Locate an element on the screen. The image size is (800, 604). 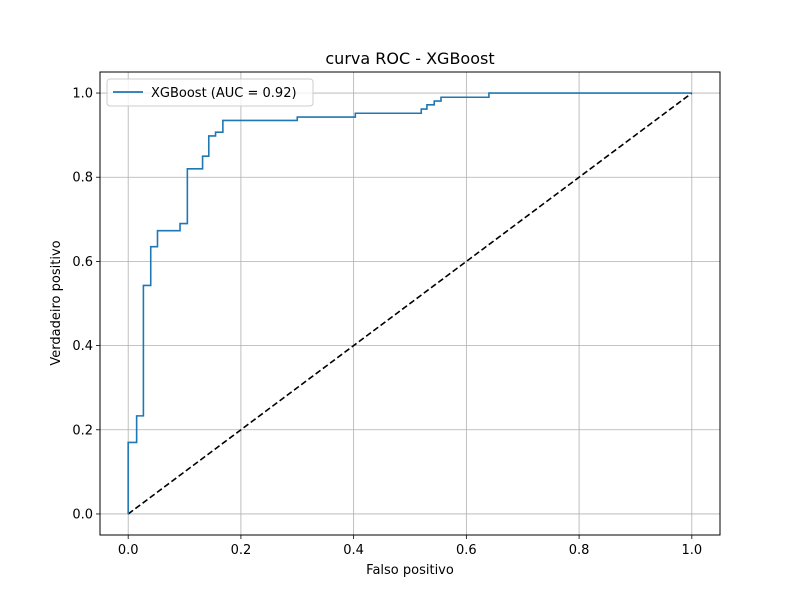
x-tick-label: 0.8 is located at coordinates (579, 550).